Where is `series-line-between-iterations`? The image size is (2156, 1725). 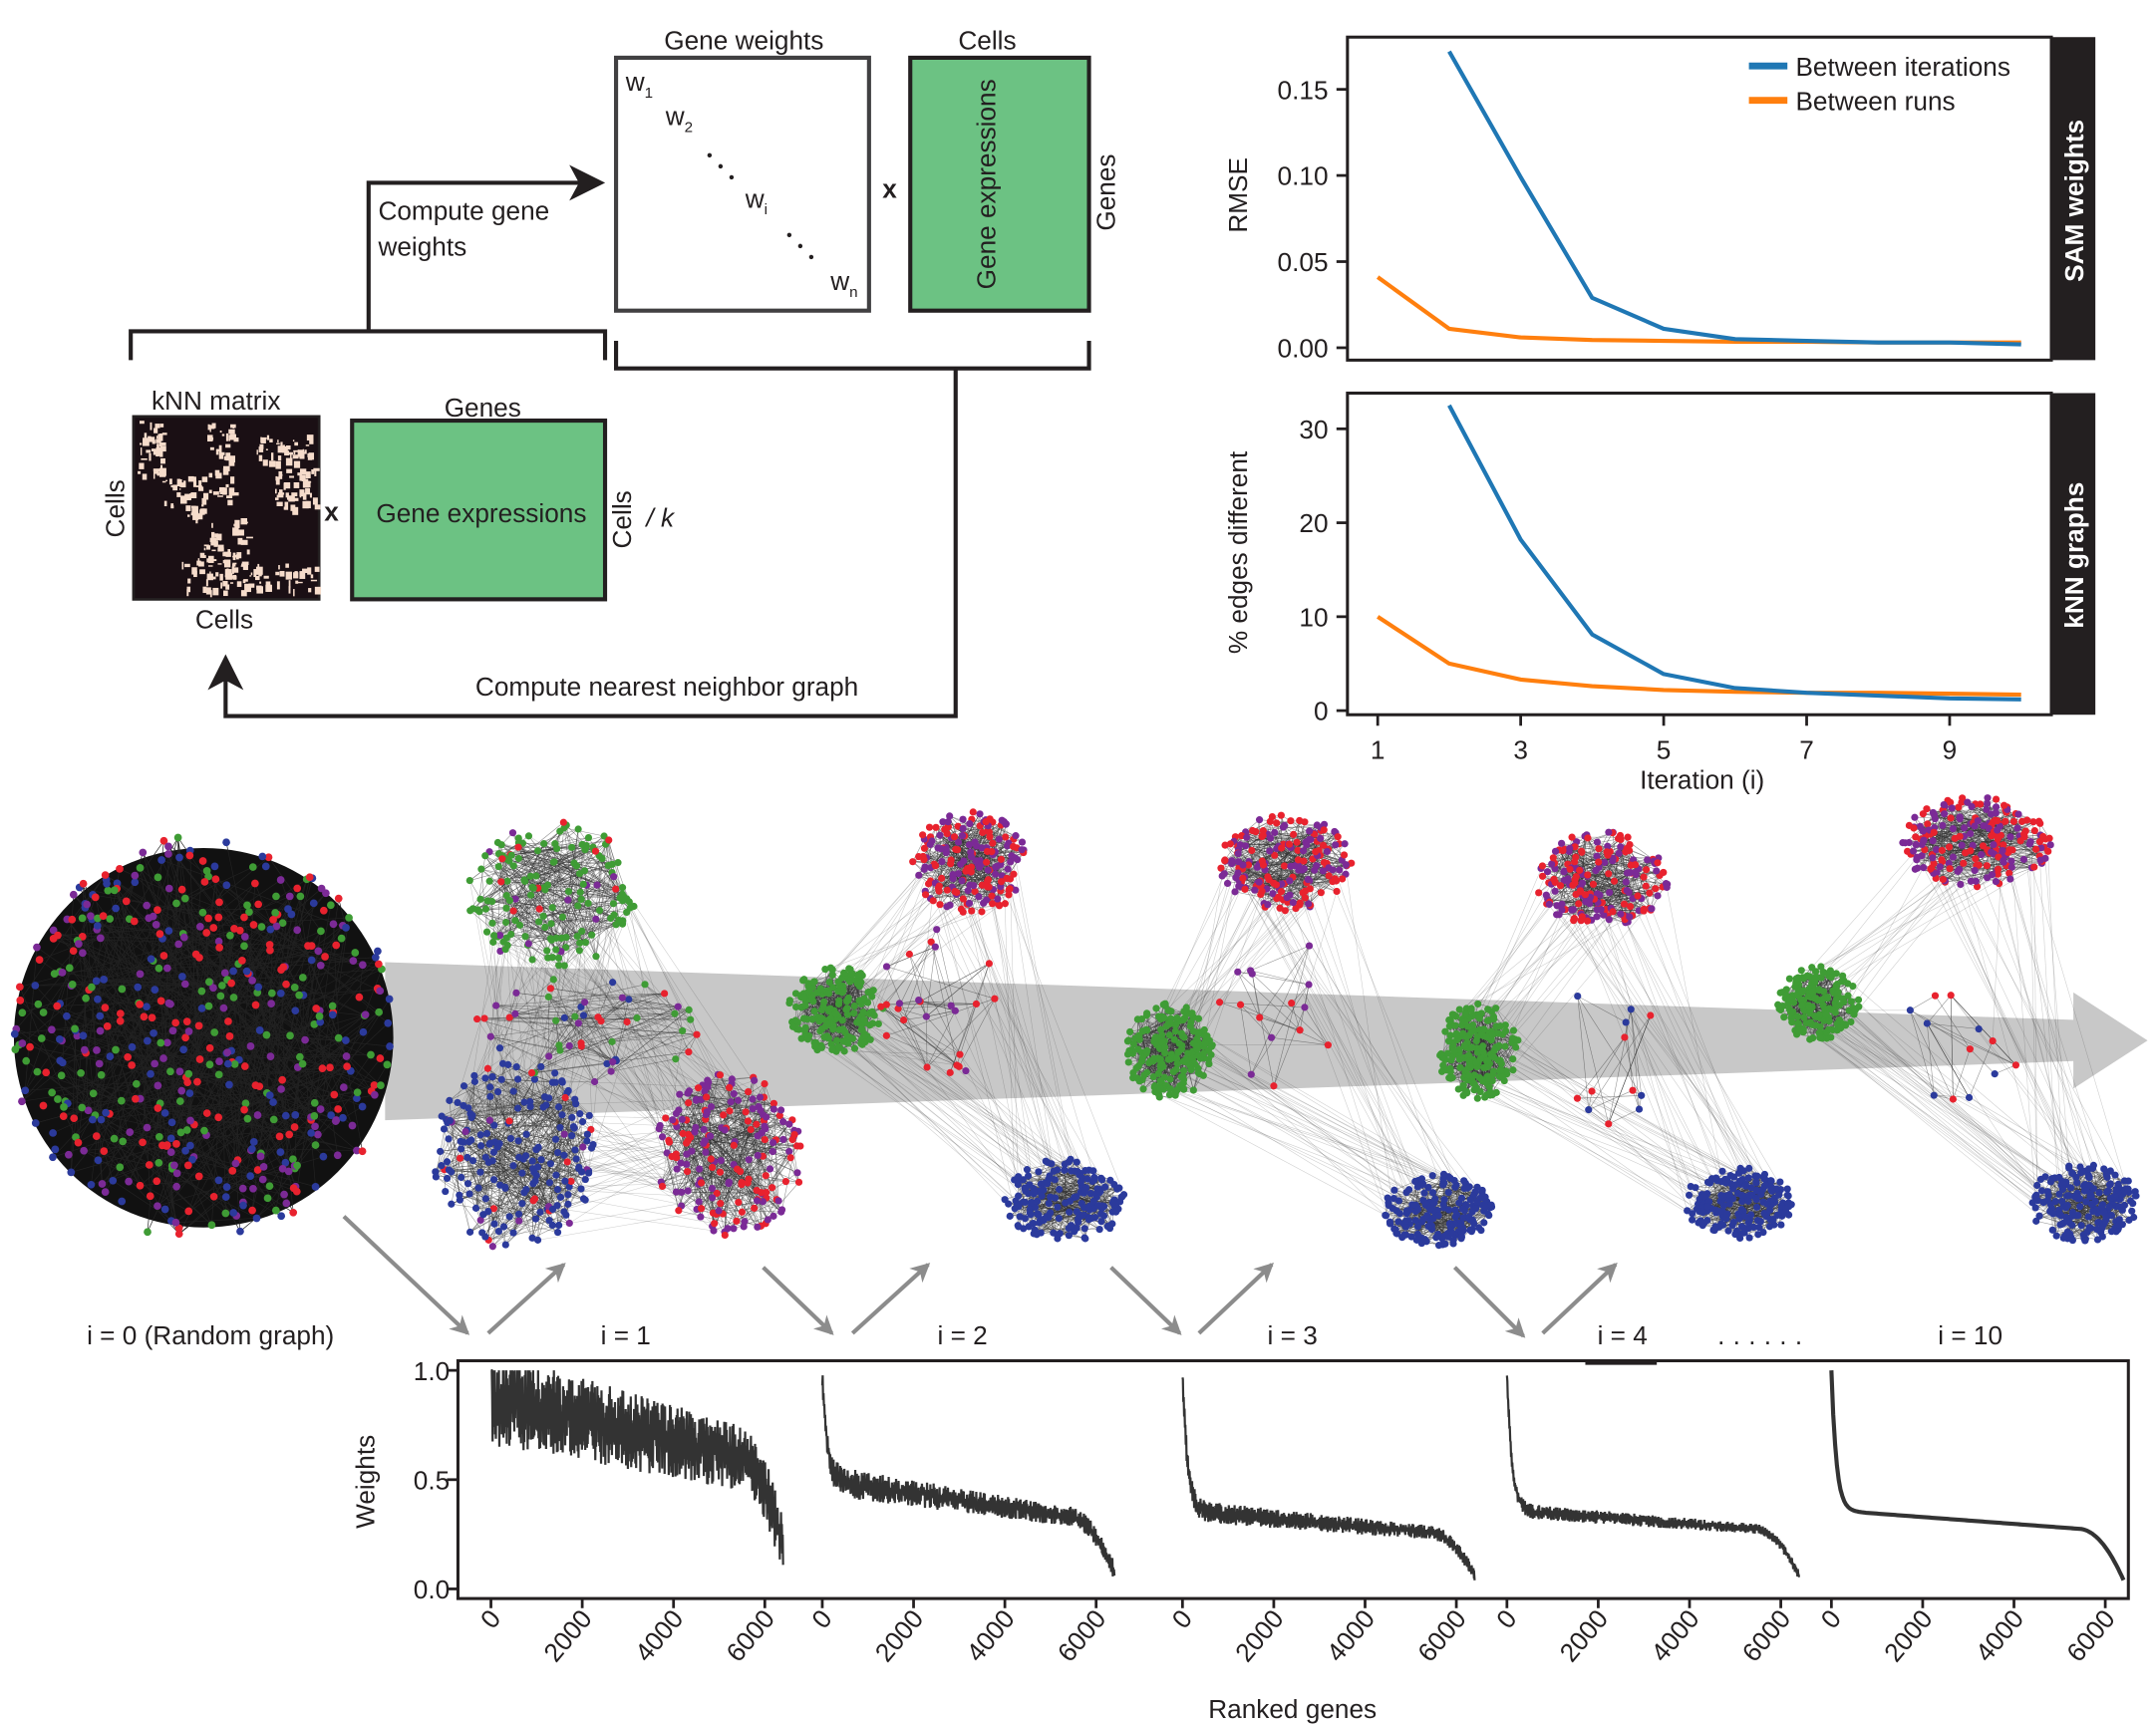 series-line-between-iterations is located at coordinates (1734, 198).